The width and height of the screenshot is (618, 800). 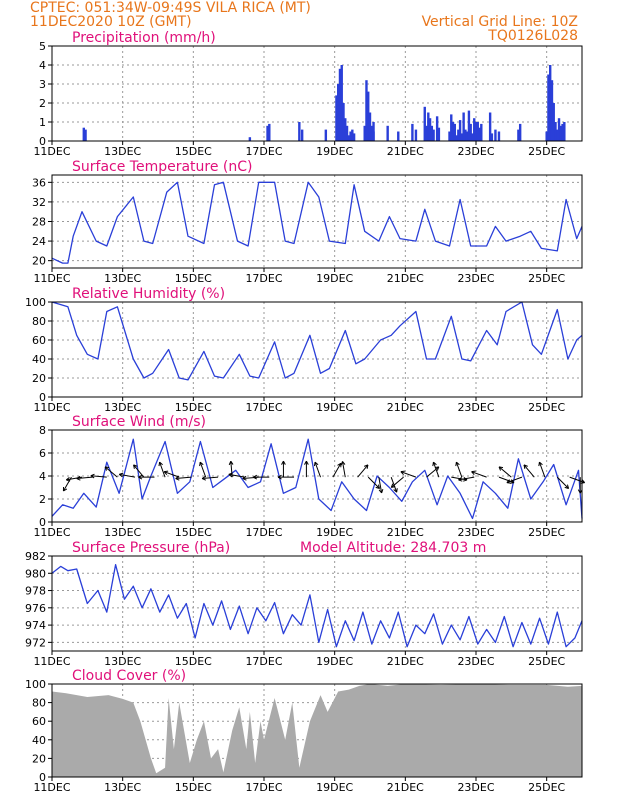 What do you see at coordinates (39, 740) in the screenshot?
I see `cloud-ytick-label: 40` at bounding box center [39, 740].